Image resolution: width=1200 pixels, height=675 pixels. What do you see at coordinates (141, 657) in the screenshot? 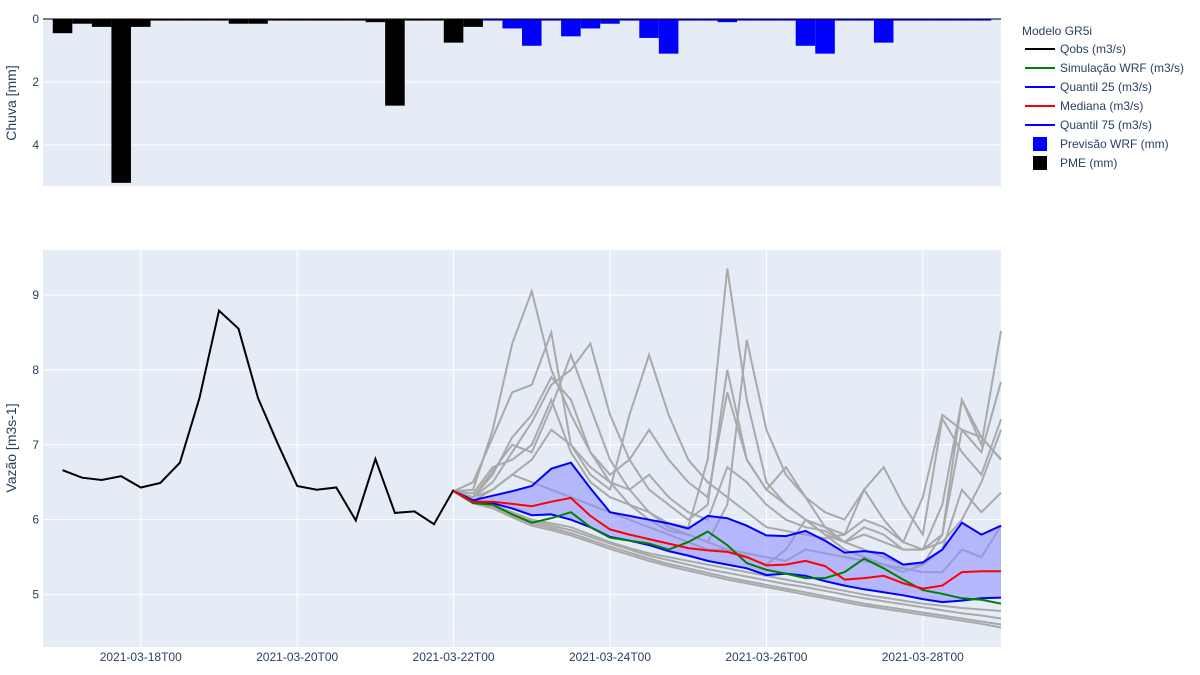
I see `flow-x-tick-label: 2021-03-18T00` at bounding box center [141, 657].